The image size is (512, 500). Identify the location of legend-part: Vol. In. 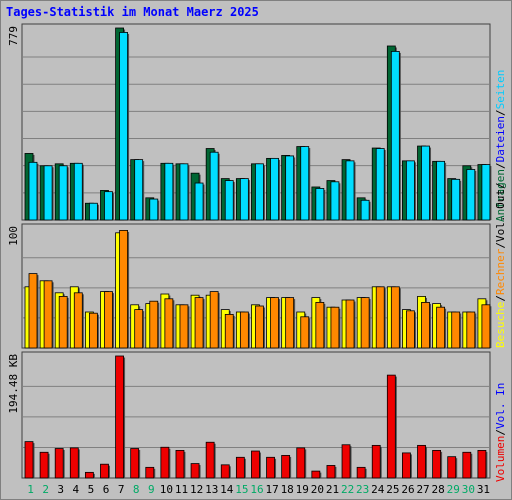
(500, 406).